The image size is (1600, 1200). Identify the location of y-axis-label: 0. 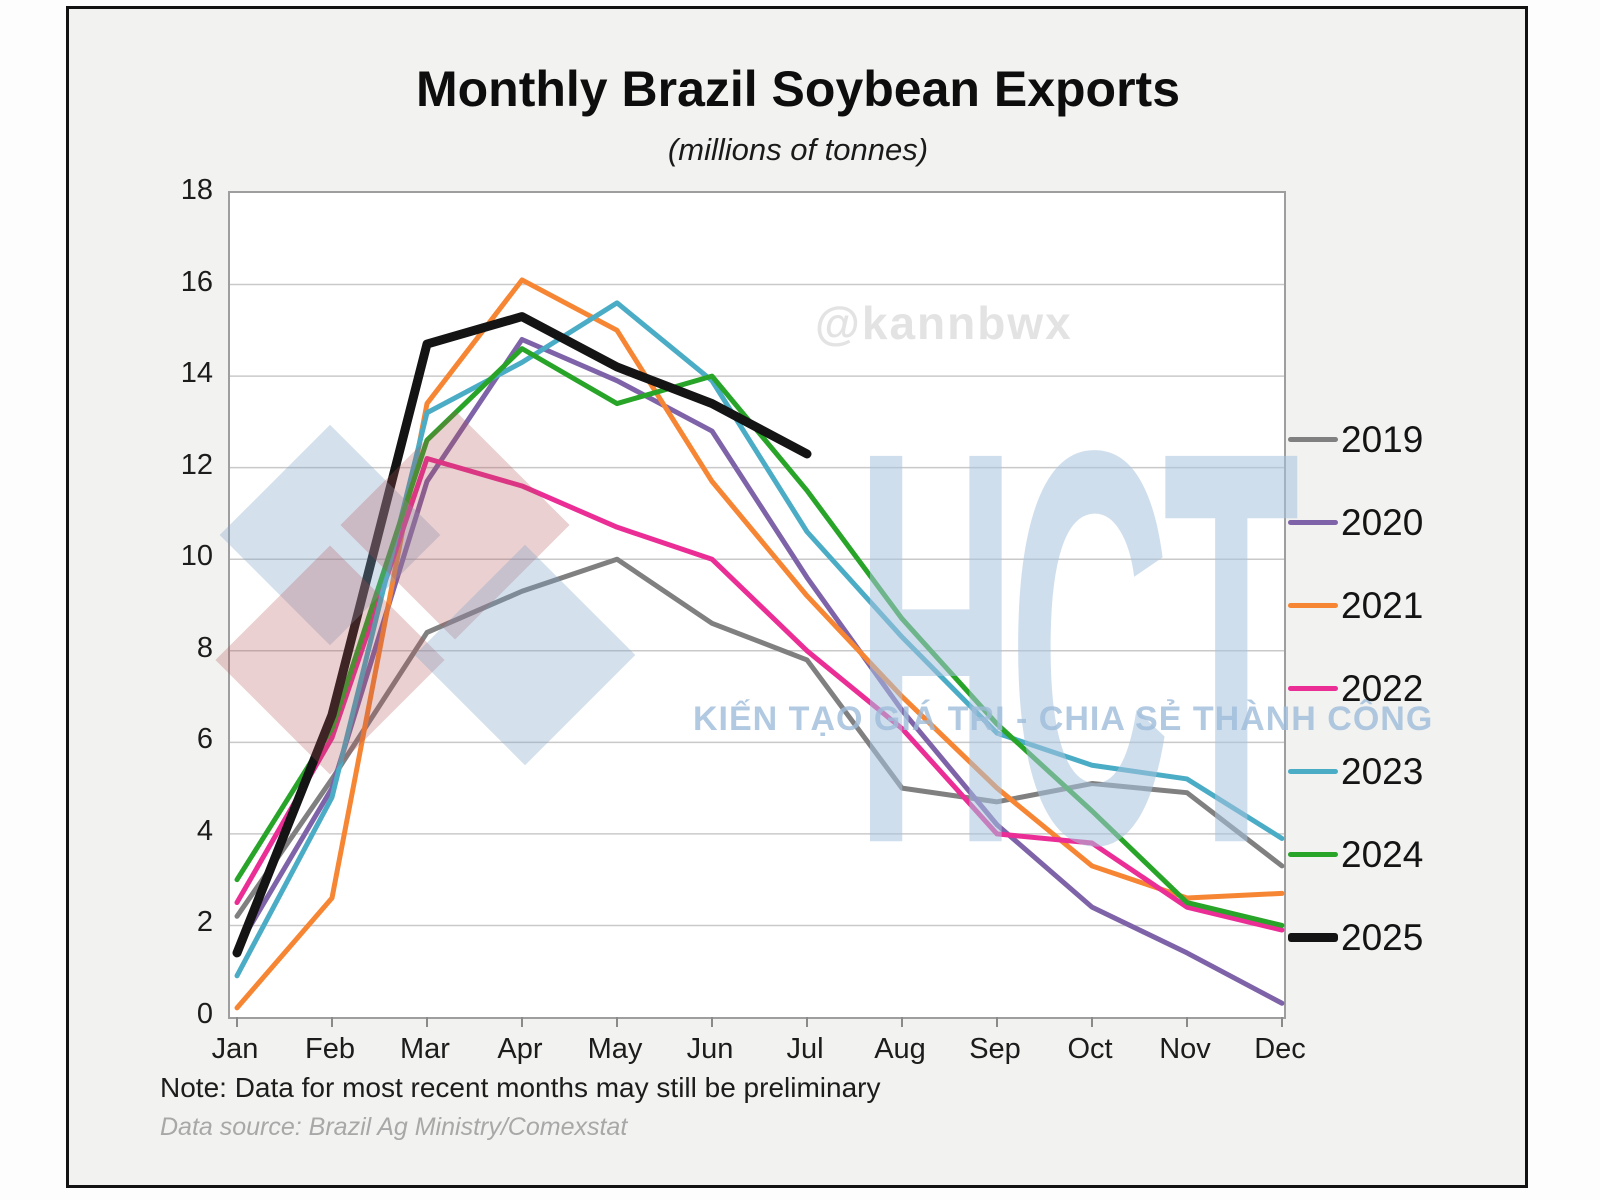
(204, 1014).